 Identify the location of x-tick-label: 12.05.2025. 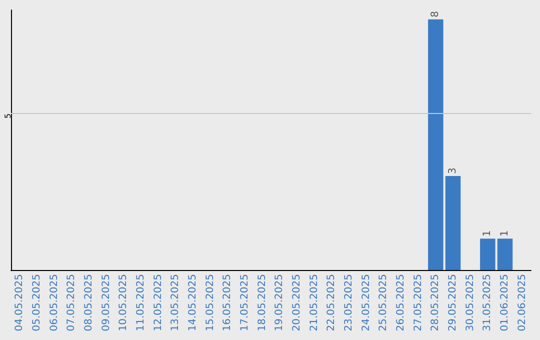
(158, 303).